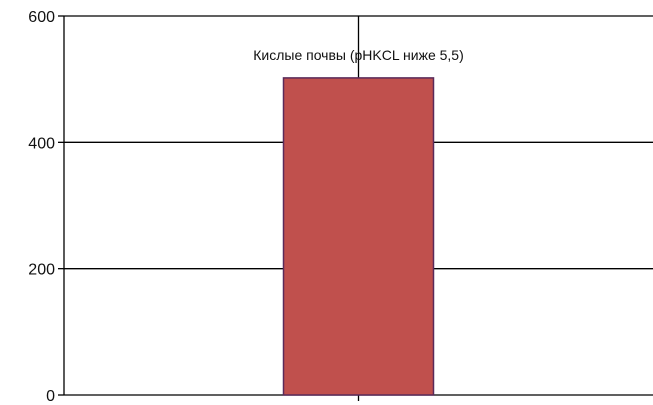 This screenshot has height=405, width=653. What do you see at coordinates (50, 396) in the screenshot?
I see `y-tick-label-0: 0` at bounding box center [50, 396].